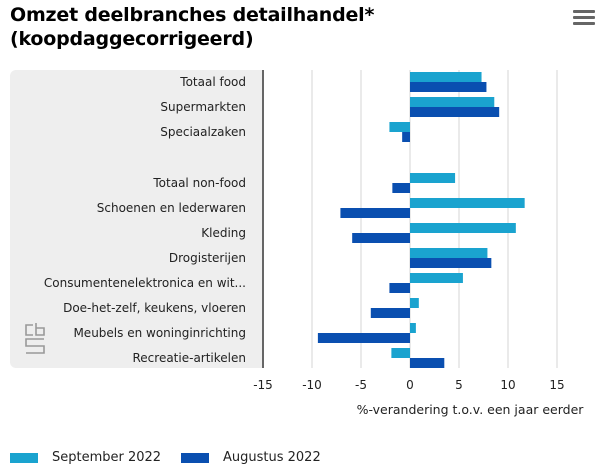  I want to click on x-tick-label: -5, so click(361, 385).